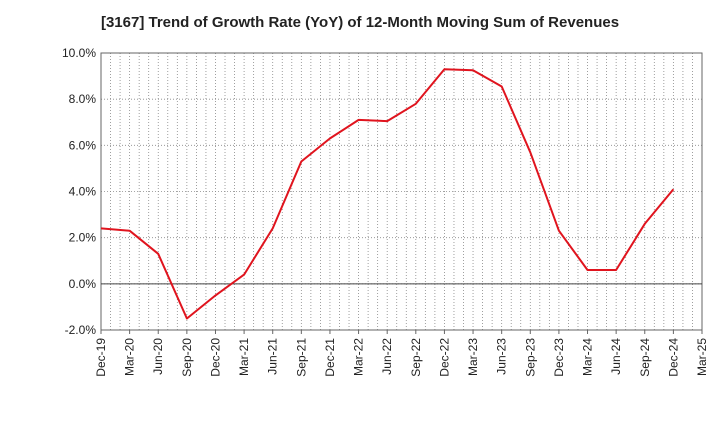 This screenshot has height=440, width=720. I want to click on y-tick-label: 6.0%, so click(83, 145).